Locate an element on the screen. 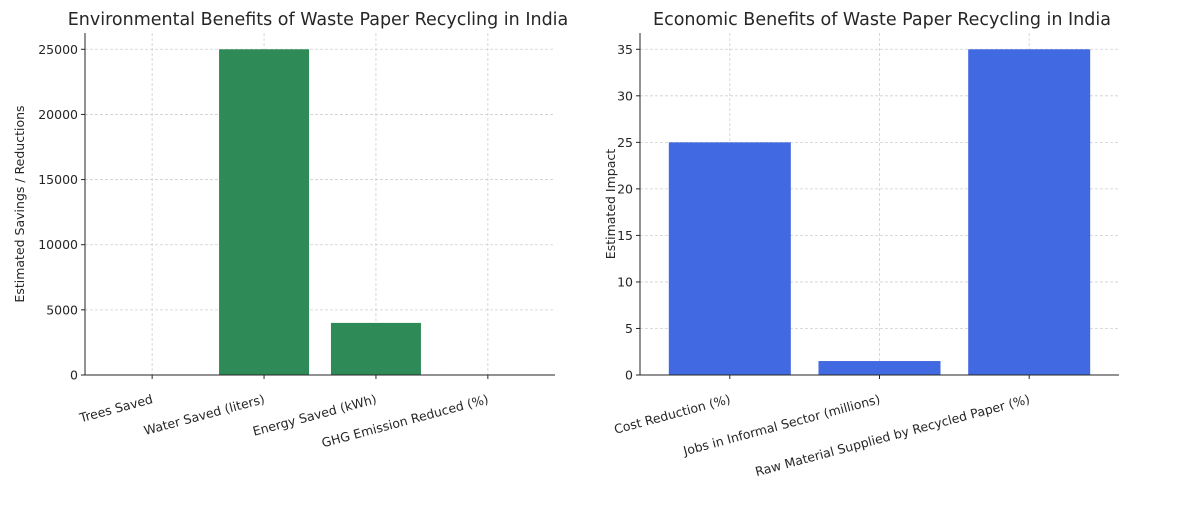 The image size is (1199, 512). bar-cost-reduction is located at coordinates (730, 258).